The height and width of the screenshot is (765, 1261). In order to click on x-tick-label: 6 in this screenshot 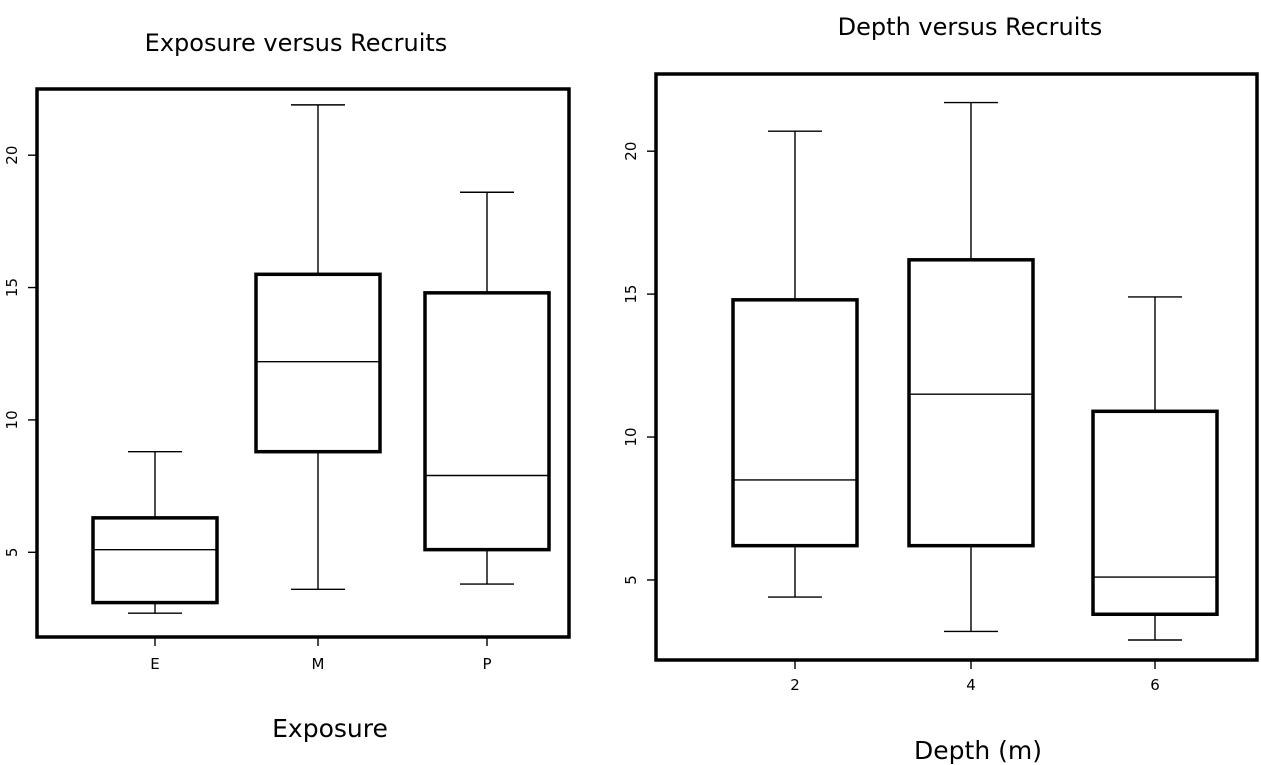, I will do `click(1155, 685)`.